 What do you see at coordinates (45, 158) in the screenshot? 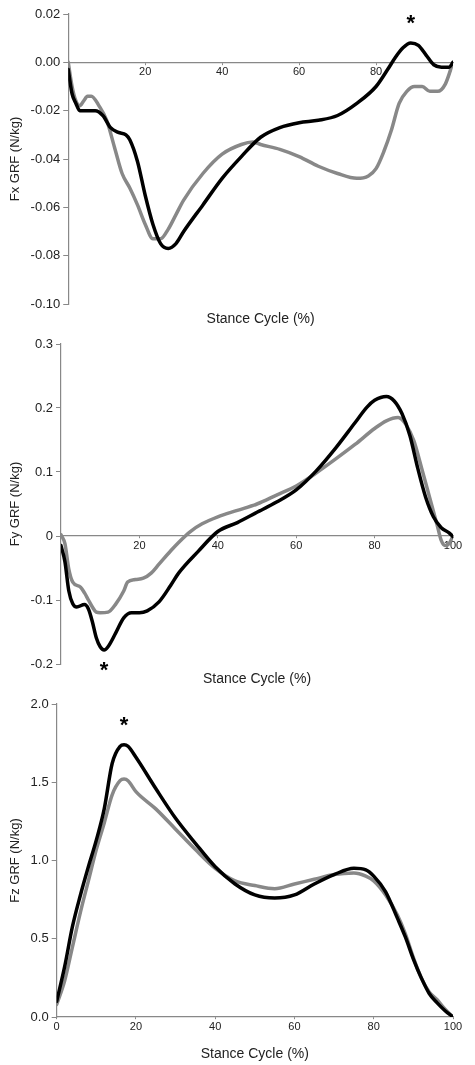
I see `y-tick-label: -0.04` at bounding box center [45, 158].